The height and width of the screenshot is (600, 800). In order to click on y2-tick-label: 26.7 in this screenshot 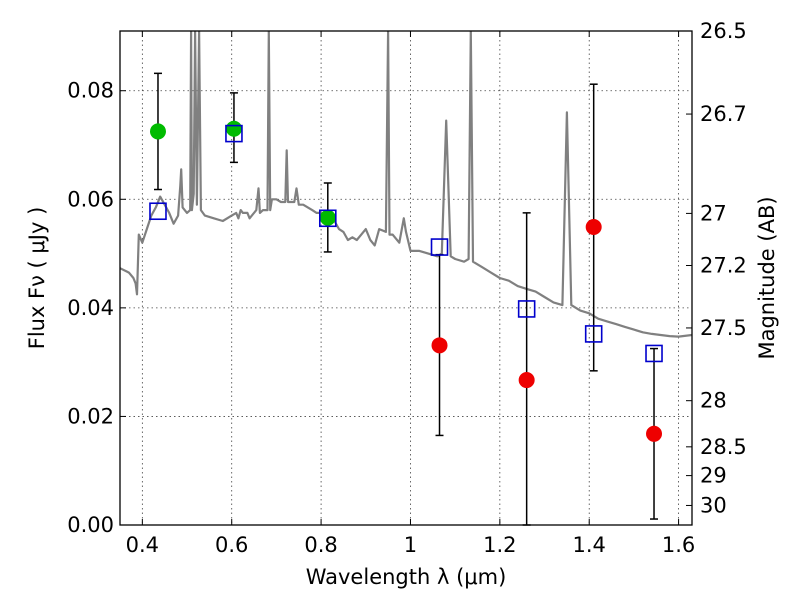, I will do `click(723, 114)`.